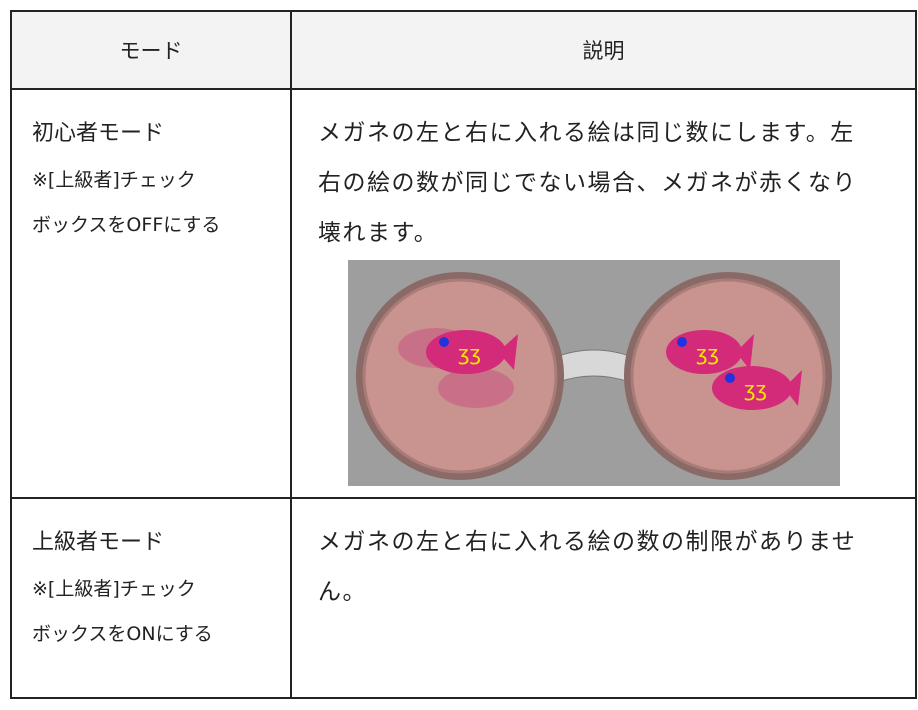  I want to click on note: ボックスをOFFにする, so click(126, 225).